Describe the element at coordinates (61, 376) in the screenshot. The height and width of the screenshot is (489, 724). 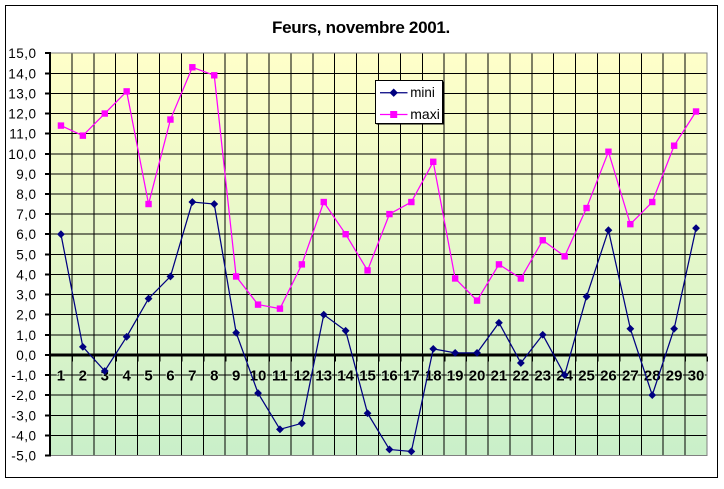
I see `svg-text: 1` at that location.